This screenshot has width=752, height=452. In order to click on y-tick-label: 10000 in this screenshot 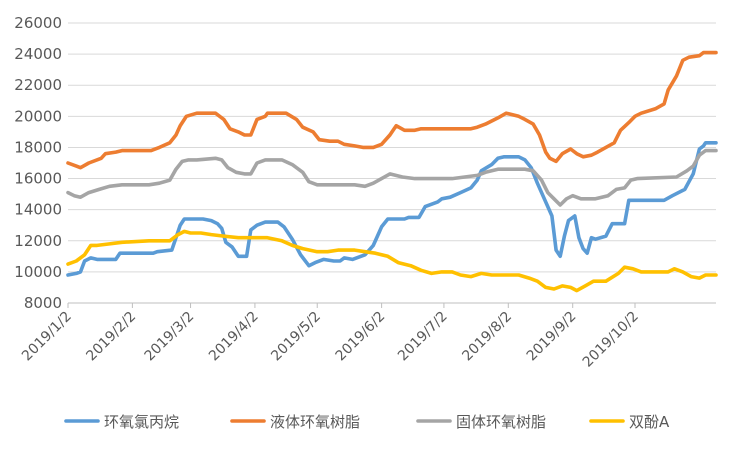, I will do `click(38, 272)`.